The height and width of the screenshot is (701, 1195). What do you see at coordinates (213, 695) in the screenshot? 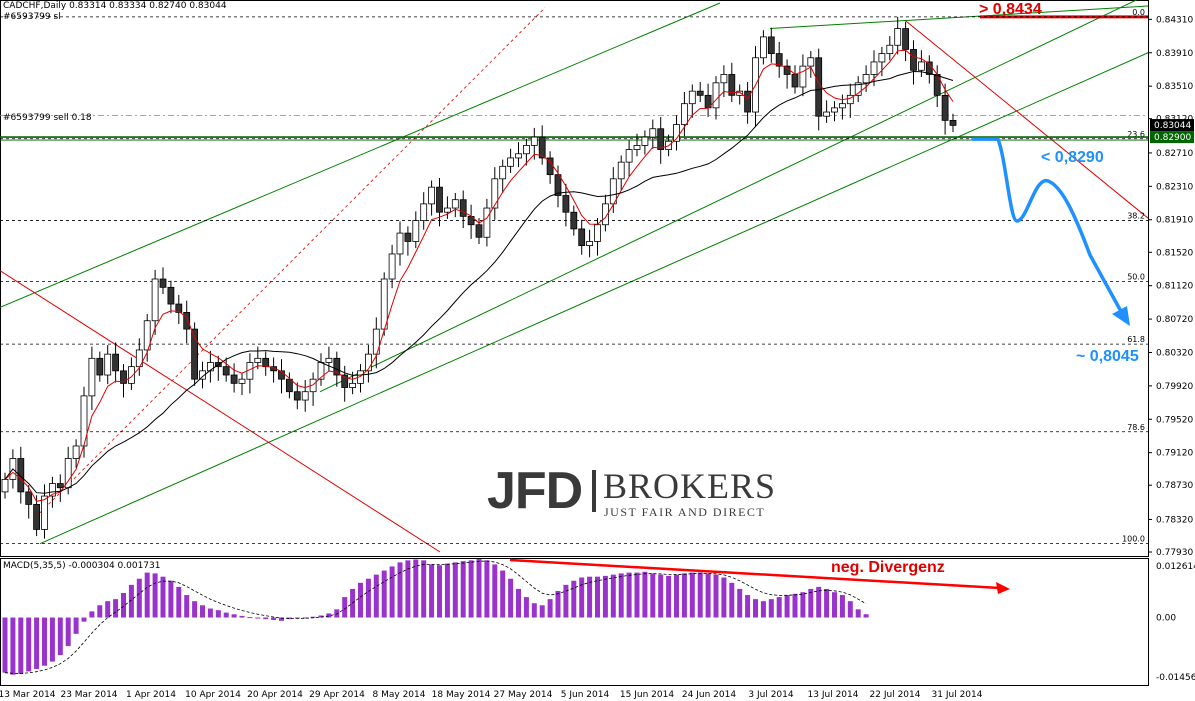
I see `date-label: 10 Apr 2014` at bounding box center [213, 695].